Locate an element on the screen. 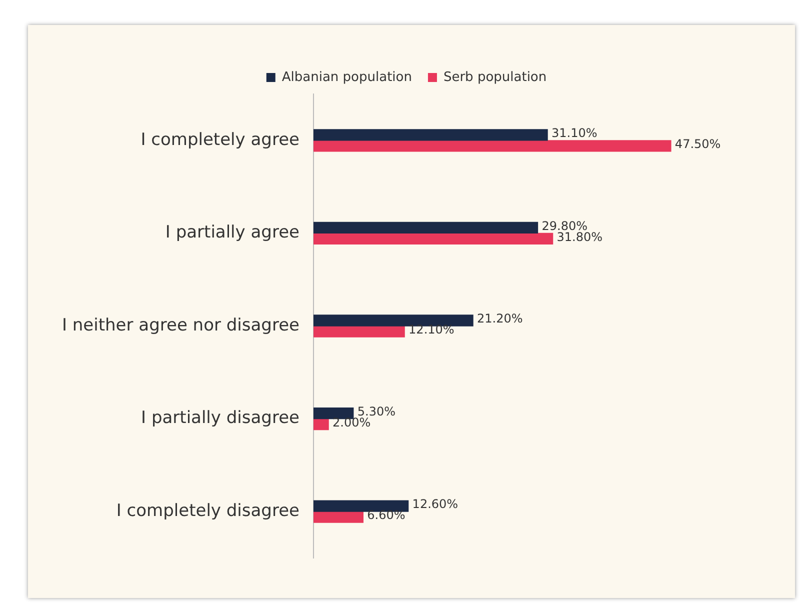 This screenshot has width=807, height=614. data-label: 47.50% is located at coordinates (697, 144).